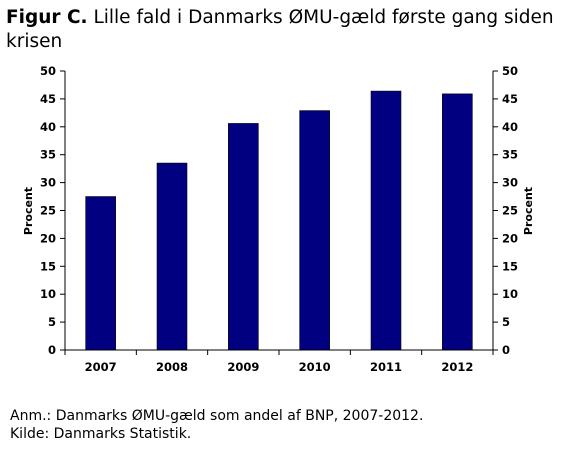 The image size is (569, 471). I want to click on y-tick-label-right: 25, so click(510, 211).